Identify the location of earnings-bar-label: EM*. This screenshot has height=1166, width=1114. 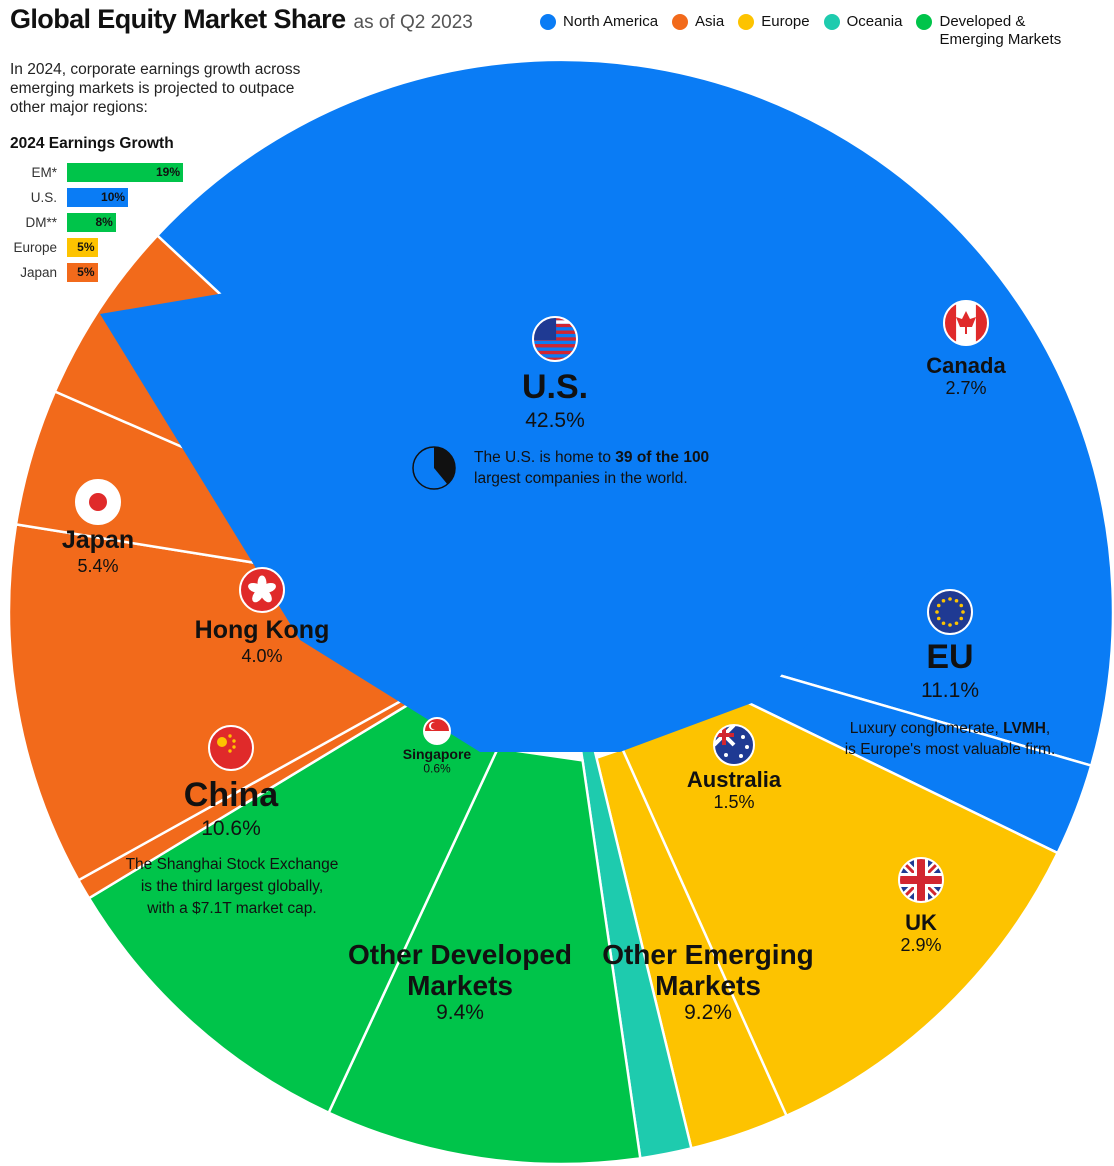
(44, 172).